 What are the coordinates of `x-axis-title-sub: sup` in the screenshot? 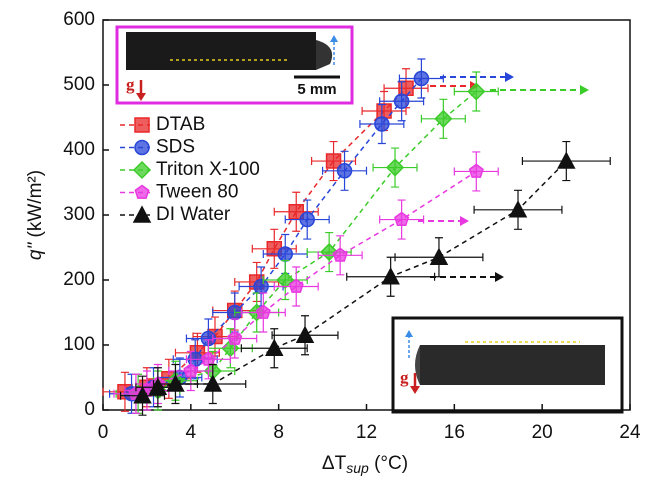 It's located at (357, 468).